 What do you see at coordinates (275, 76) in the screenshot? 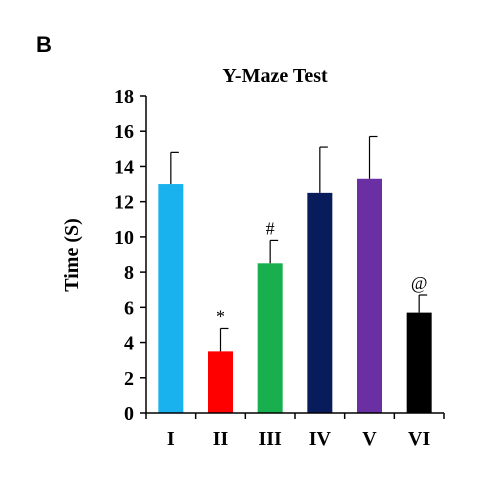
I see `chart-title: Y-Maze Test` at bounding box center [275, 76].